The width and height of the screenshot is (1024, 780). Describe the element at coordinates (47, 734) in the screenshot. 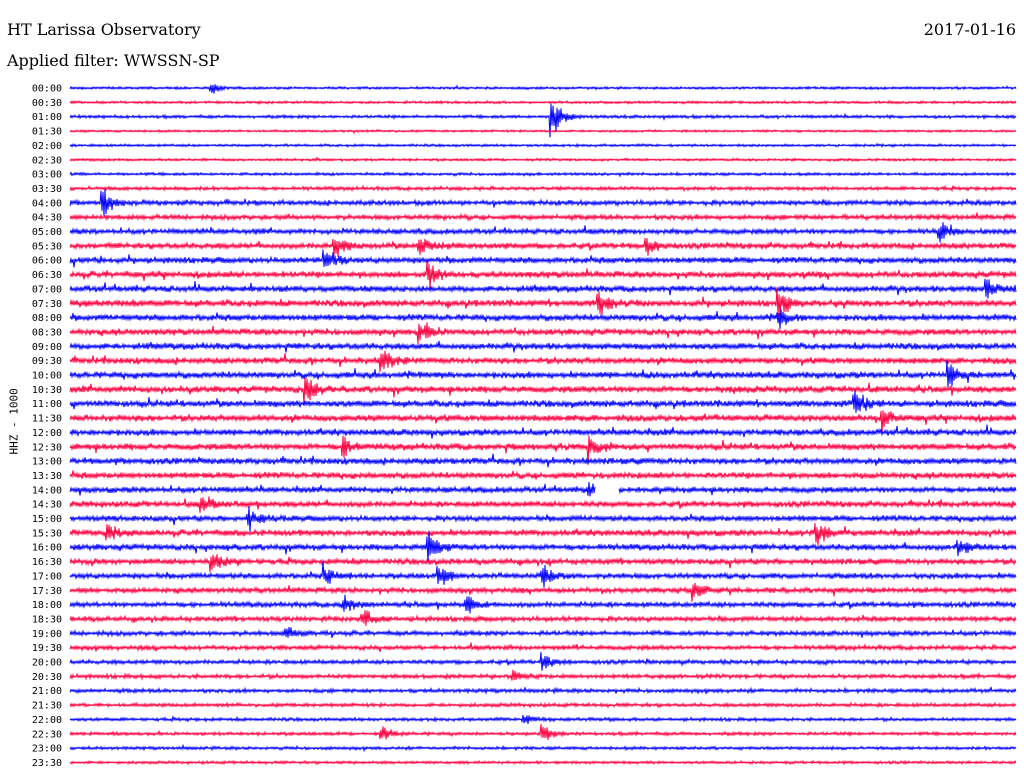

I see `row-label: 22:30` at that location.